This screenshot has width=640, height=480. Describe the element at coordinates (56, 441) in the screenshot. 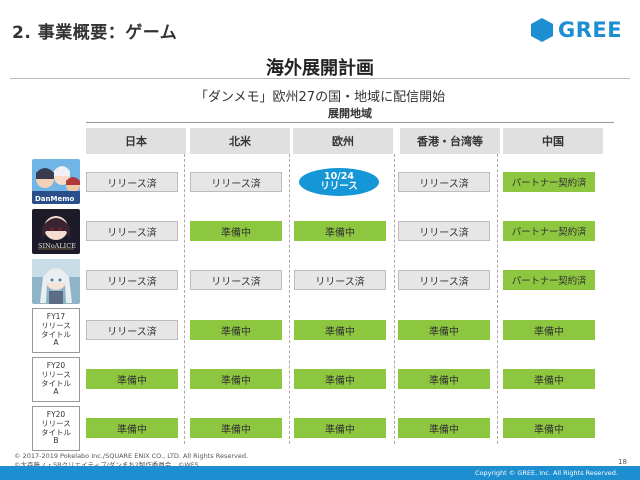

I see `row-label-line: B` at that location.